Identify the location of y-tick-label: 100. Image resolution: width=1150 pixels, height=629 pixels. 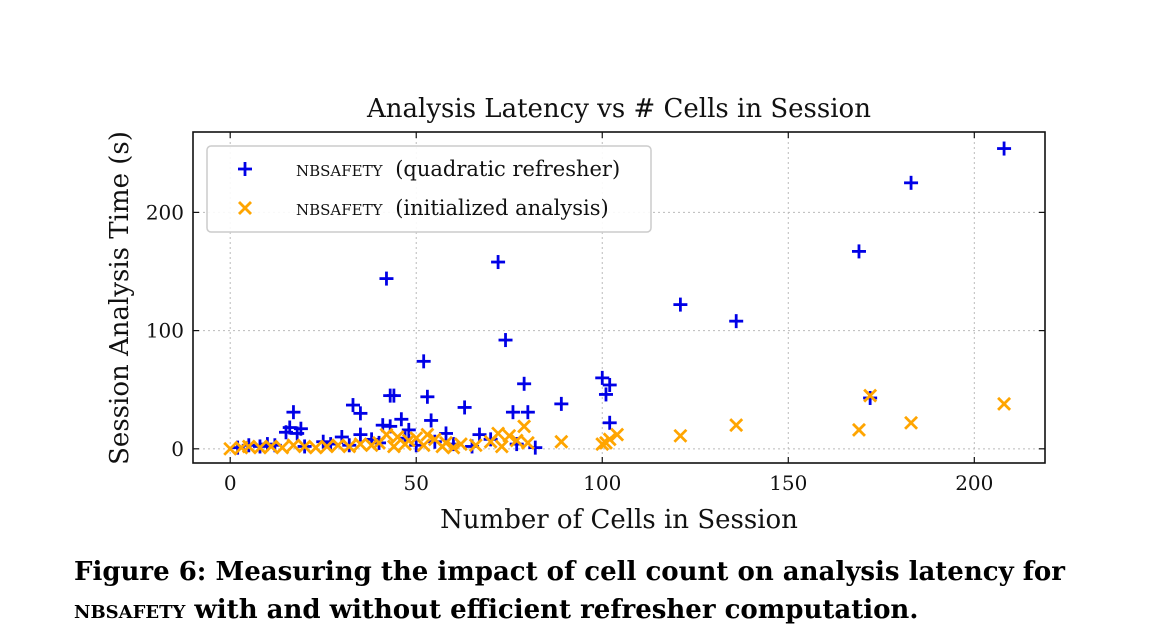
(165, 331).